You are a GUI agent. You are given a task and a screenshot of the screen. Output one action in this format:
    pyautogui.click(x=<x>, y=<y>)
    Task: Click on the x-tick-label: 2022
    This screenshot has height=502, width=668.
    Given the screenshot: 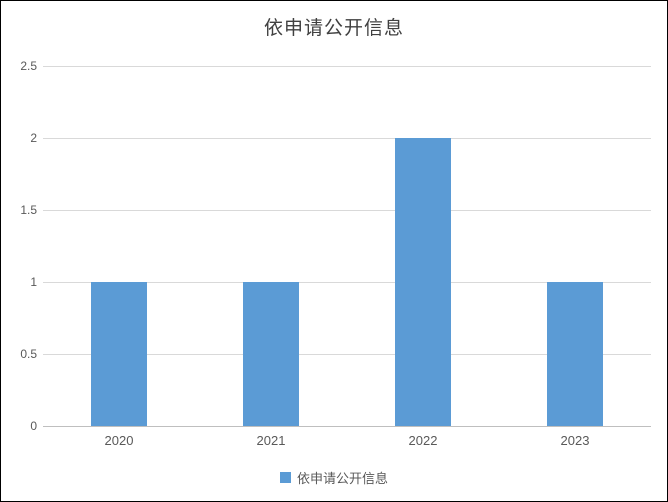 What is the action you would take?
    pyautogui.click(x=423, y=440)
    